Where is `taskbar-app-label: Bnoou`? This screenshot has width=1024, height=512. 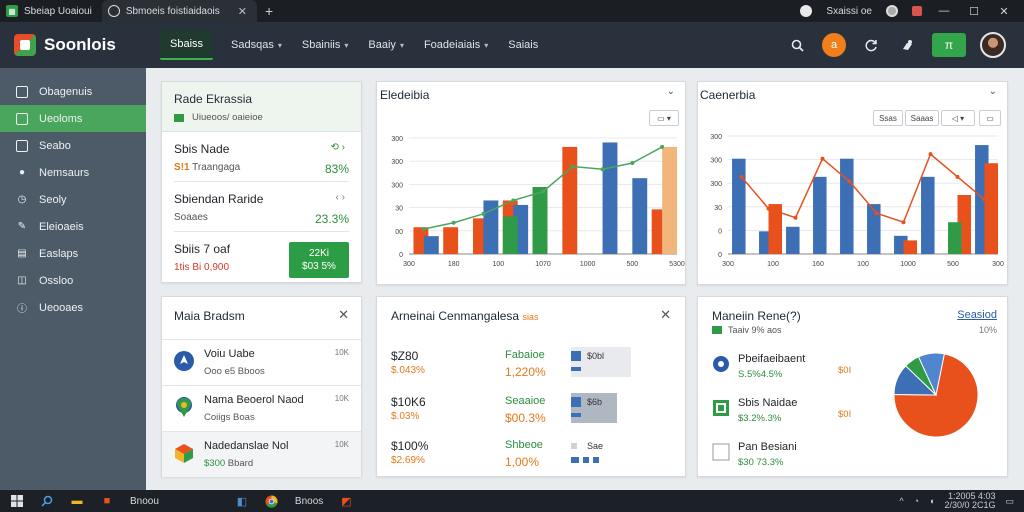 taskbar-app-label: Bnoou is located at coordinates (144, 501).